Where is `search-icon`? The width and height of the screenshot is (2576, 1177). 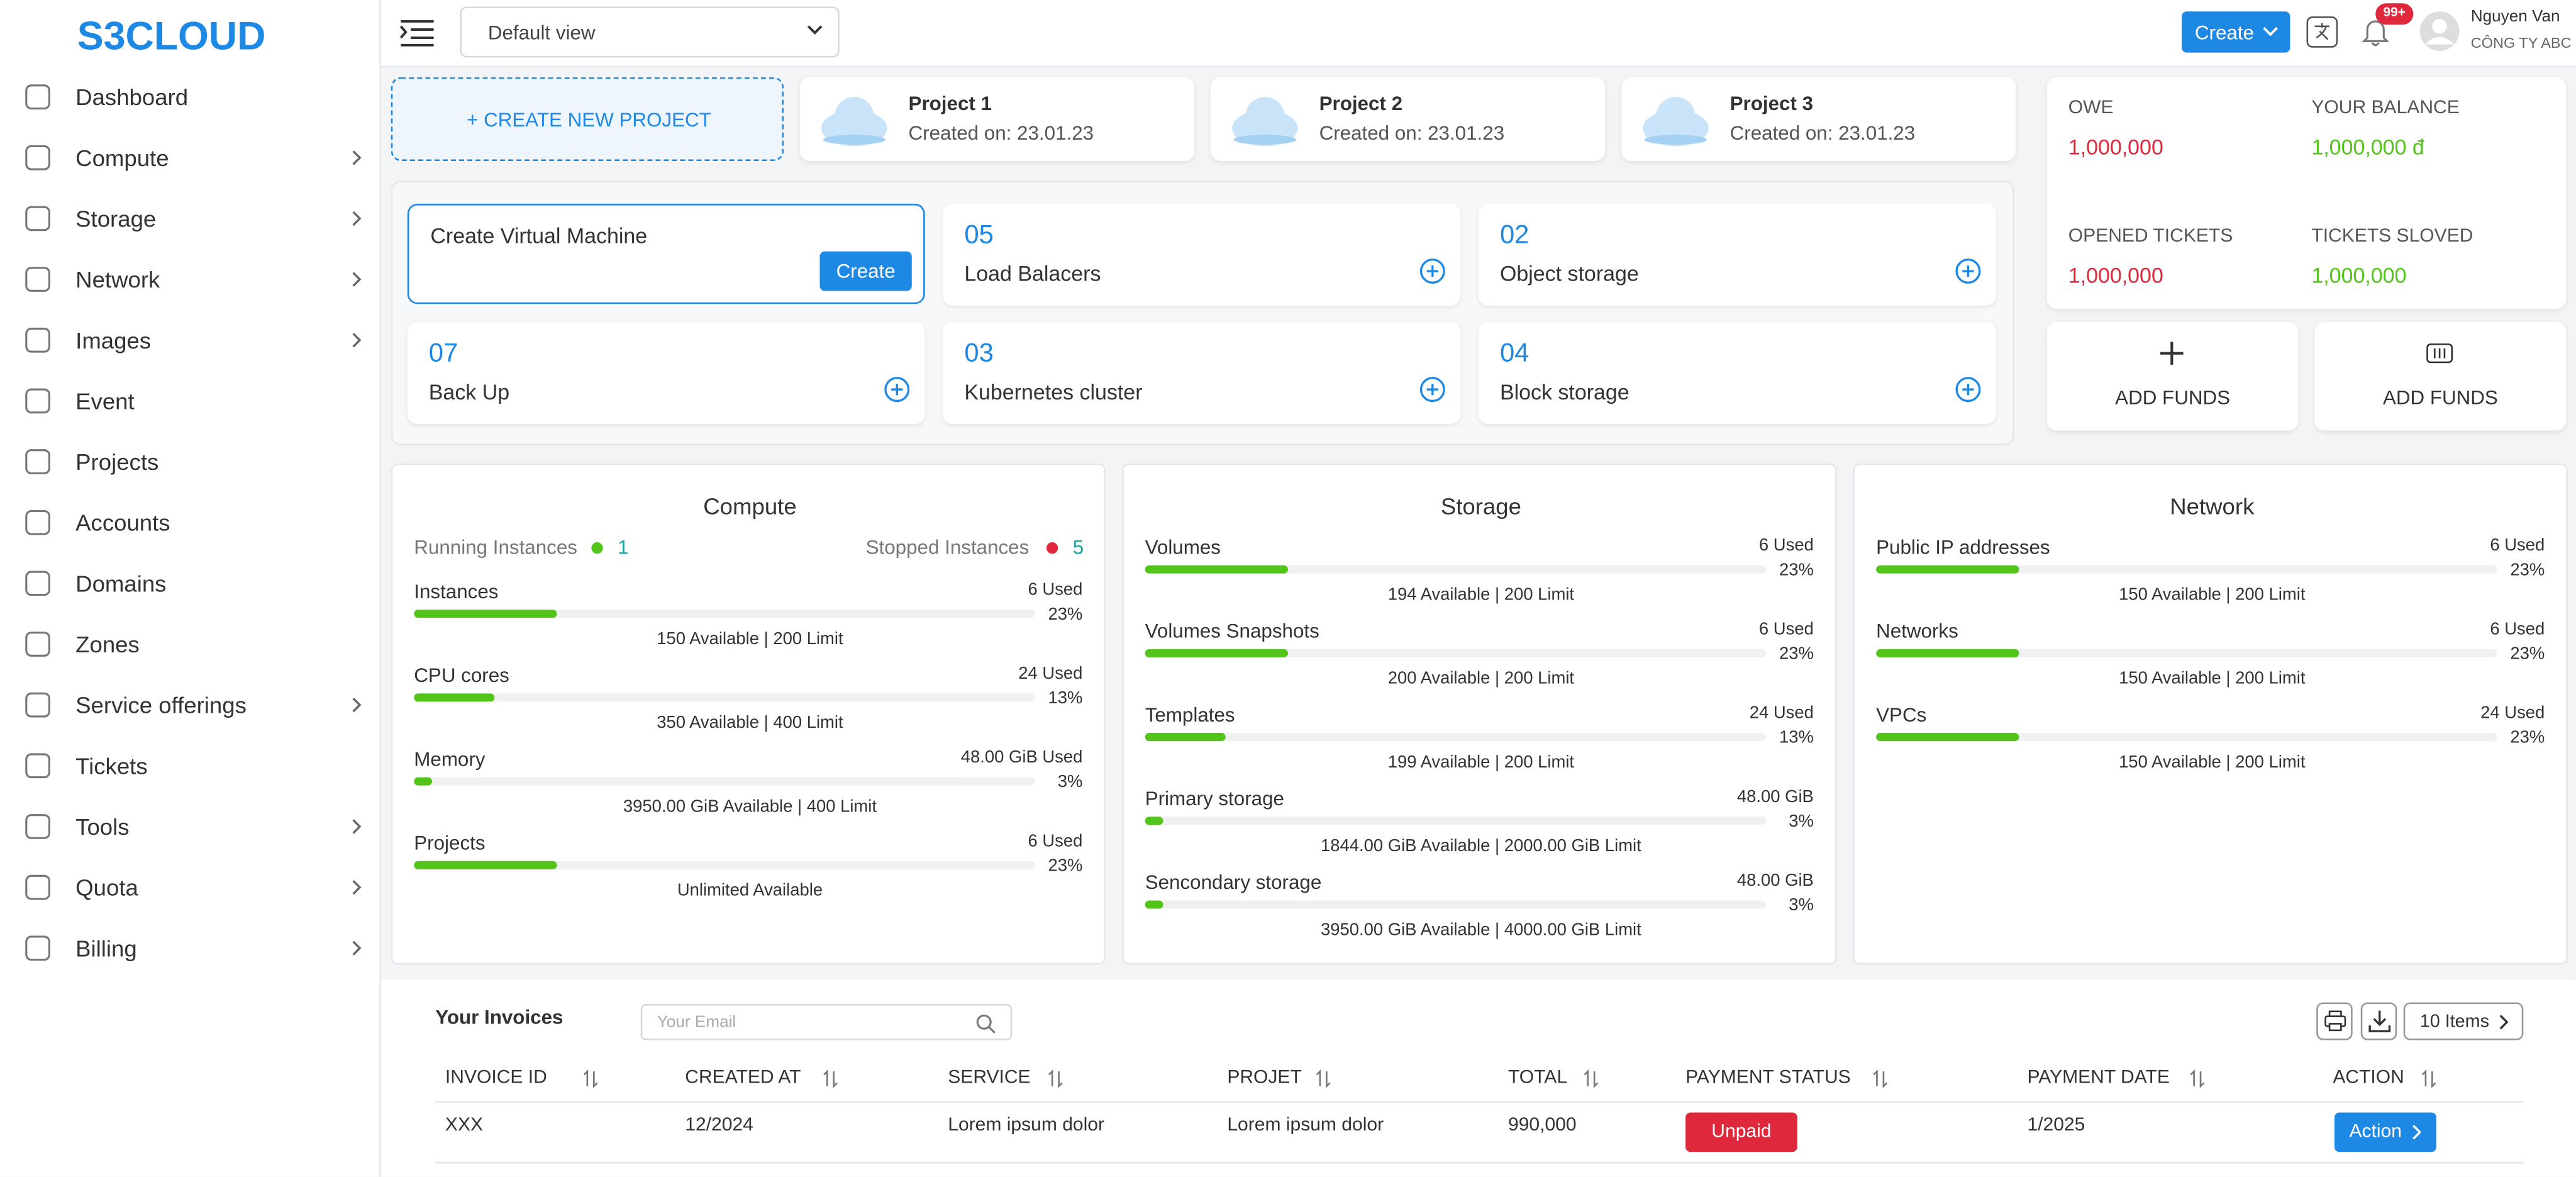 search-icon is located at coordinates (986, 1024).